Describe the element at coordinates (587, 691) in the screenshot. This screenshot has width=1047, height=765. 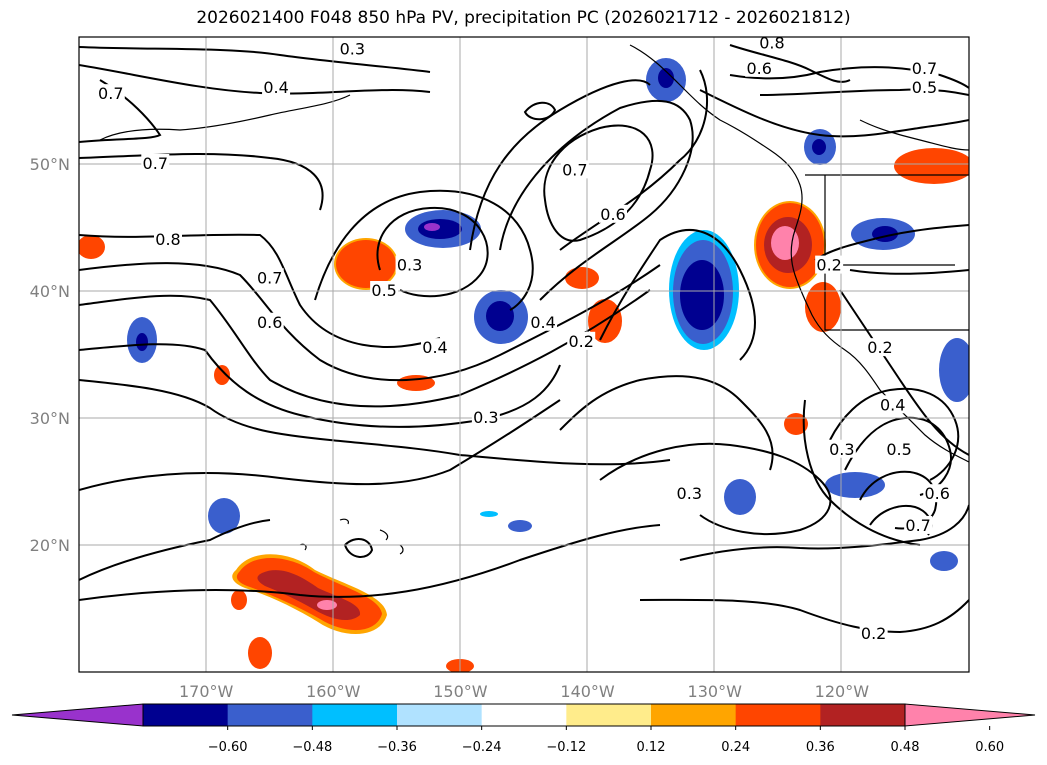
I see `lon-label: 140°W` at that location.